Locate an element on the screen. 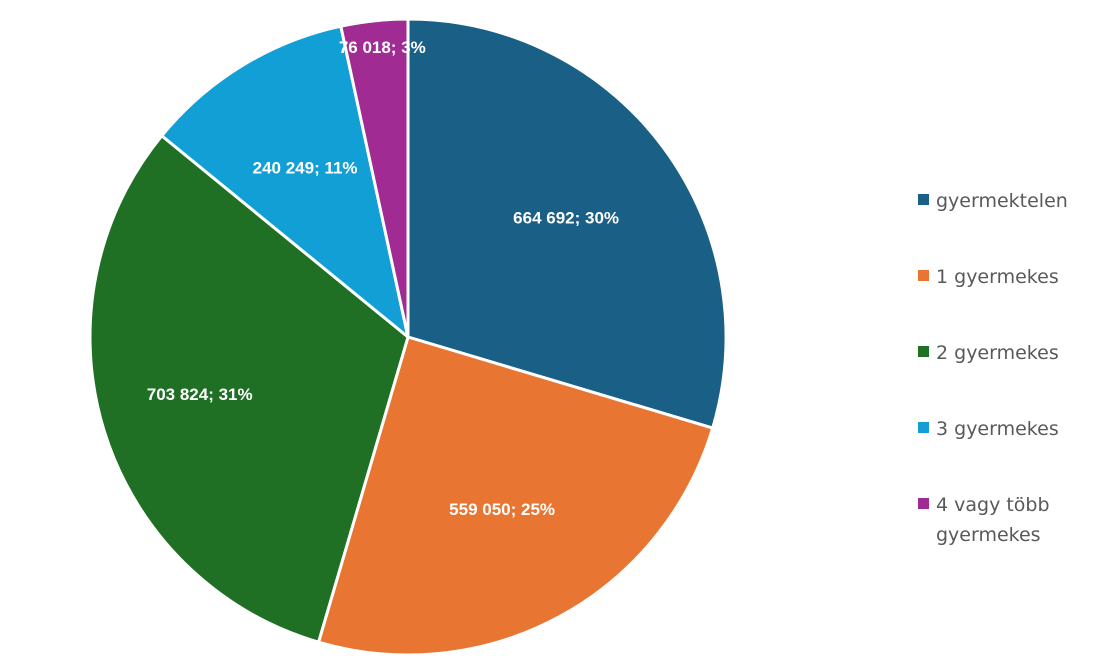  legend-label: 3 gyermekes is located at coordinates (997, 429).